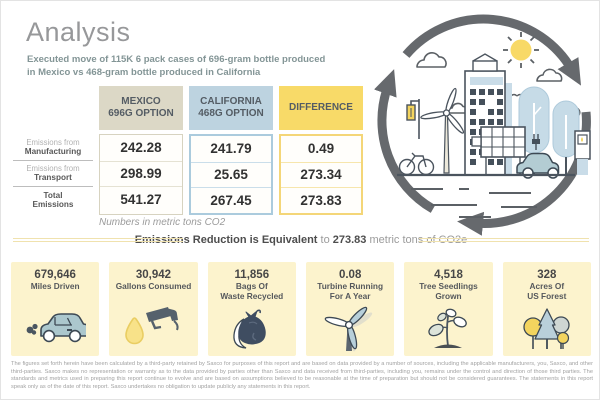 The height and width of the screenshot is (400, 600). Describe the element at coordinates (55, 275) in the screenshot. I see `stat-value: 679,646` at that location.